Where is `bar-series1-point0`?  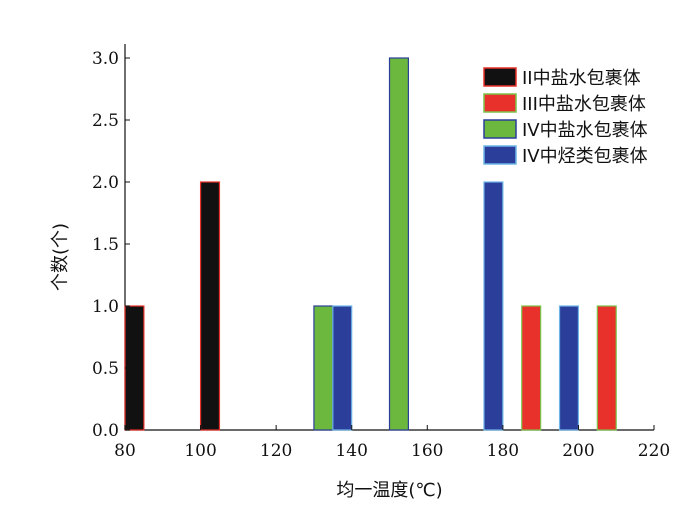
bar-series1-point0 is located at coordinates (531, 368).